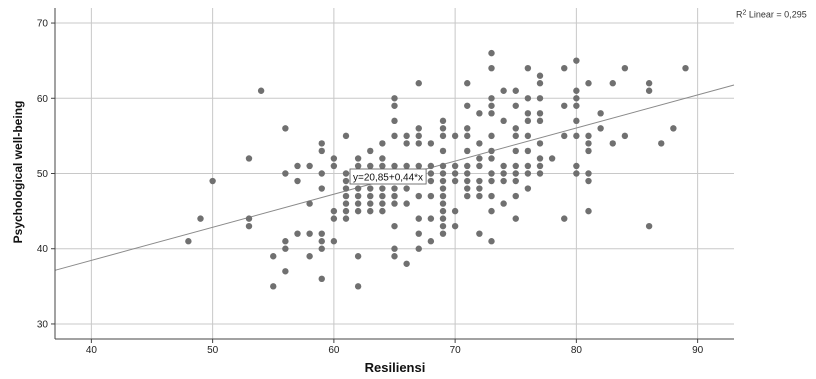 The image size is (816, 379). Describe the element at coordinates (388, 176) in the screenshot. I see `fit-equation-annotation: y=20,85+0,44*x` at that location.